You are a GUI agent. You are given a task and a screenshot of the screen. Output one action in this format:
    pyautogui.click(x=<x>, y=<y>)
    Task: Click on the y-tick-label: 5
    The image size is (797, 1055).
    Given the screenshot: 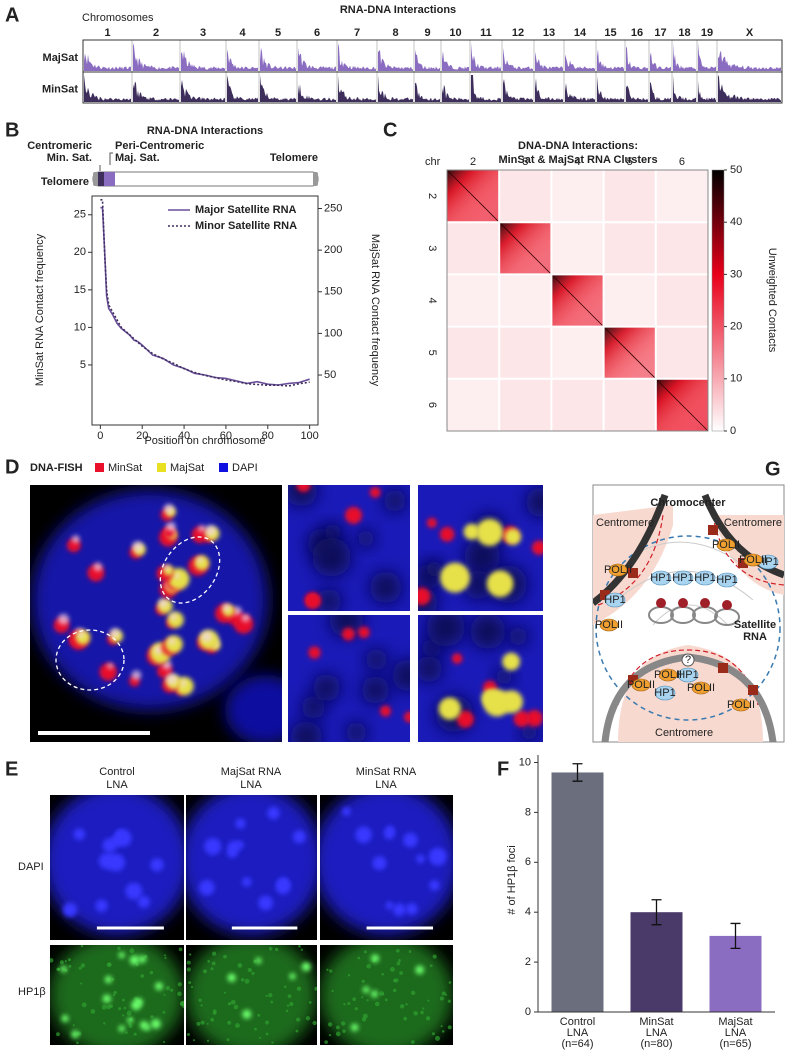 What is the action you would take?
    pyautogui.click(x=83, y=365)
    